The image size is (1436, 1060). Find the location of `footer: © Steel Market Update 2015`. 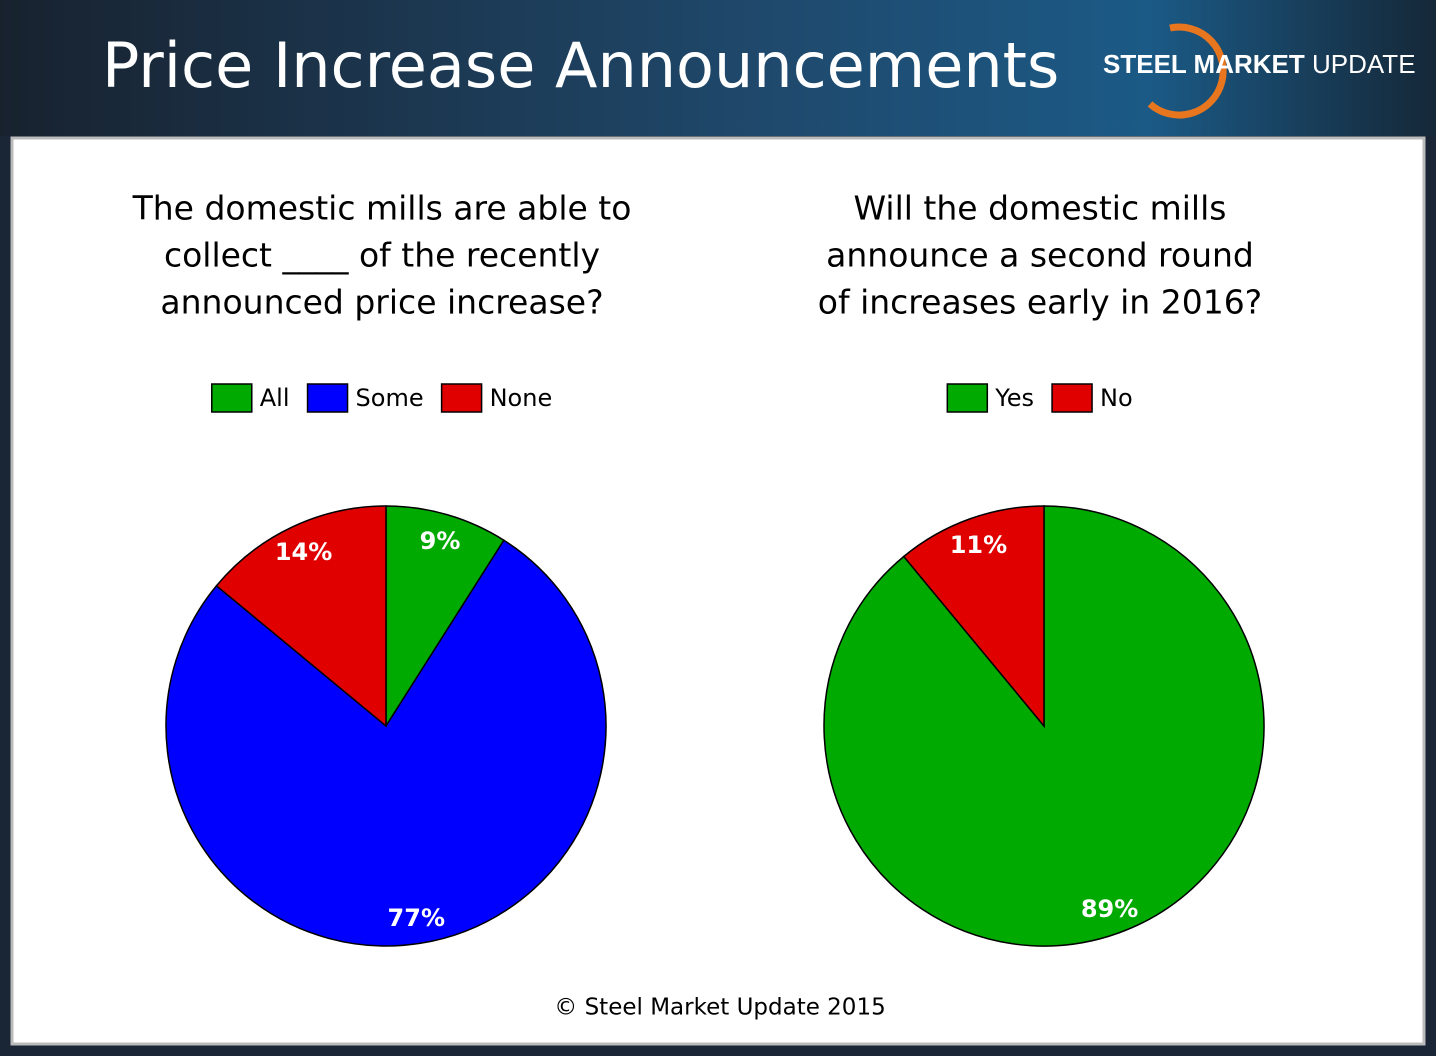

footer: © Steel Market Update 2015 is located at coordinates (719, 1008).